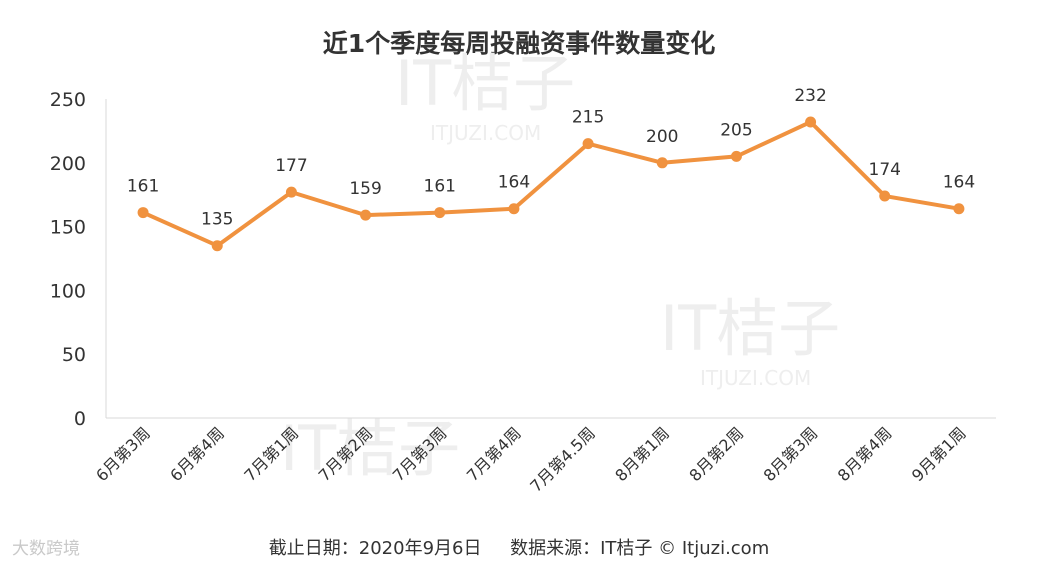 The height and width of the screenshot is (566, 1038). I want to click on data-label: 205, so click(736, 130).